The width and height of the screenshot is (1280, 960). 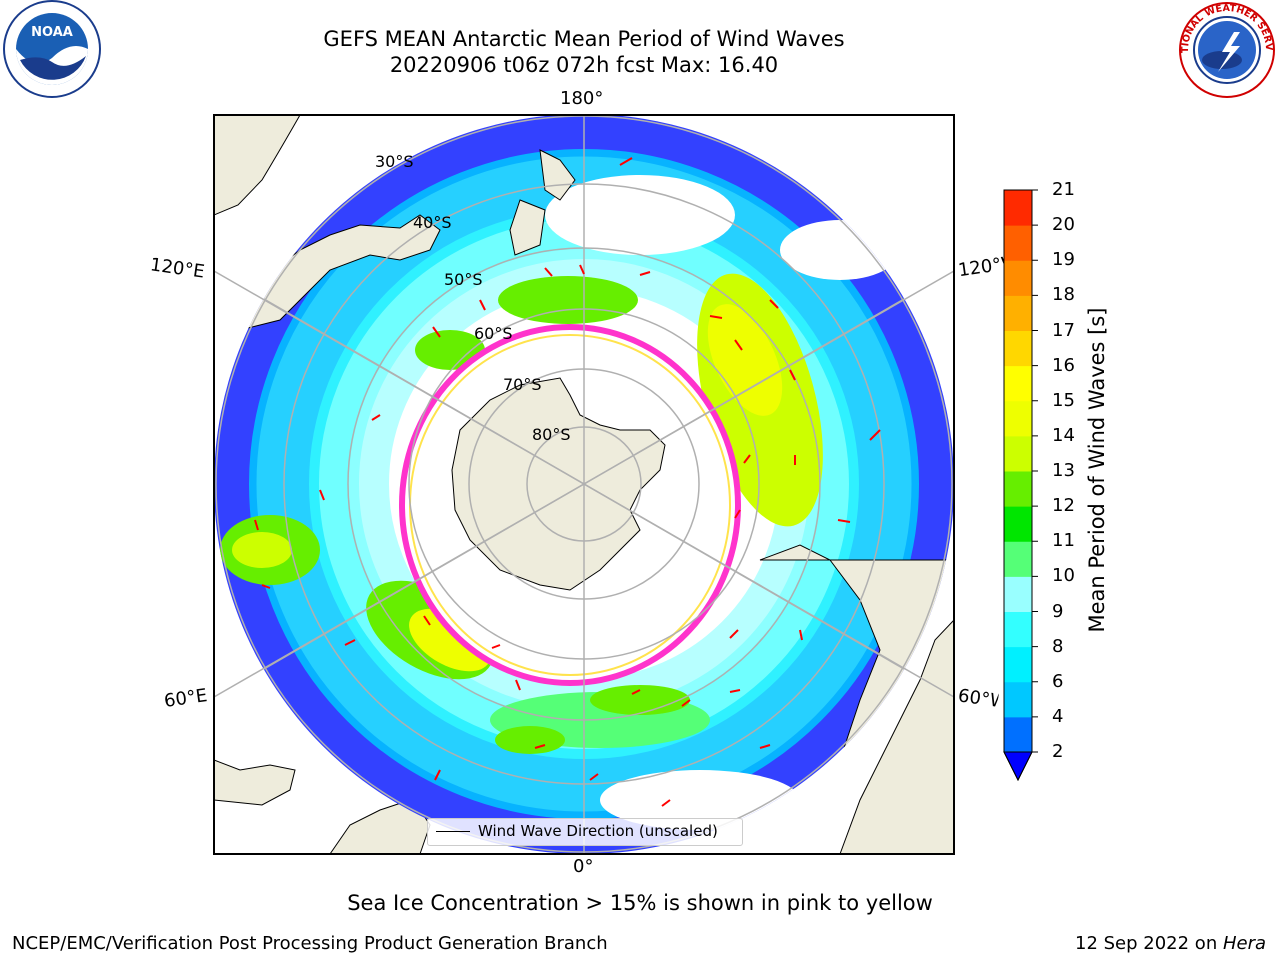 What do you see at coordinates (1058, 681) in the screenshot?
I see `colorbar-tick-label: 6` at bounding box center [1058, 681].